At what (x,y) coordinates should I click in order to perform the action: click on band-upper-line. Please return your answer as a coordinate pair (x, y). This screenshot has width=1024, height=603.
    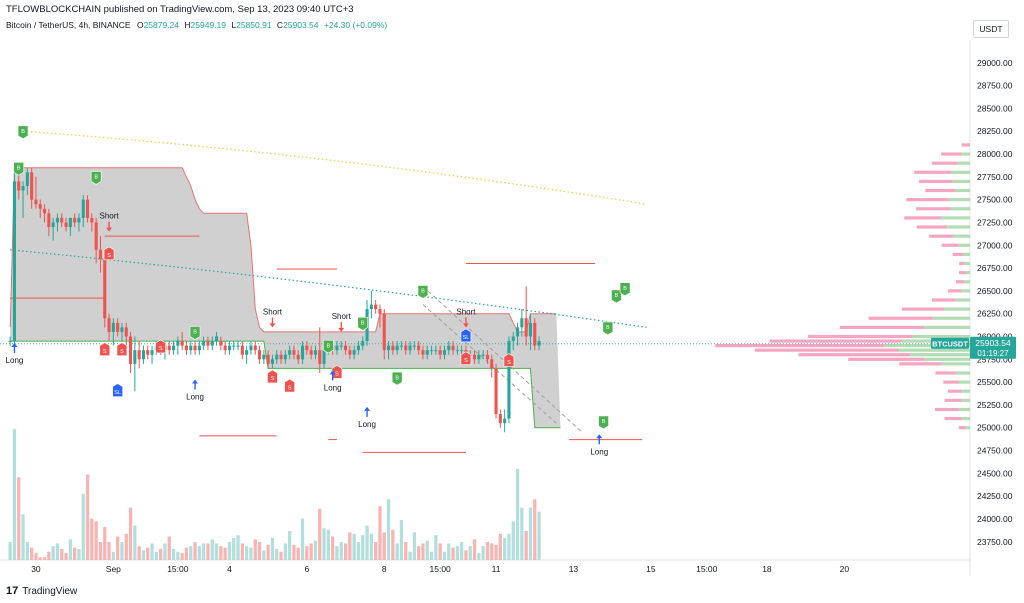
    Looking at the image, I should click on (283, 250).